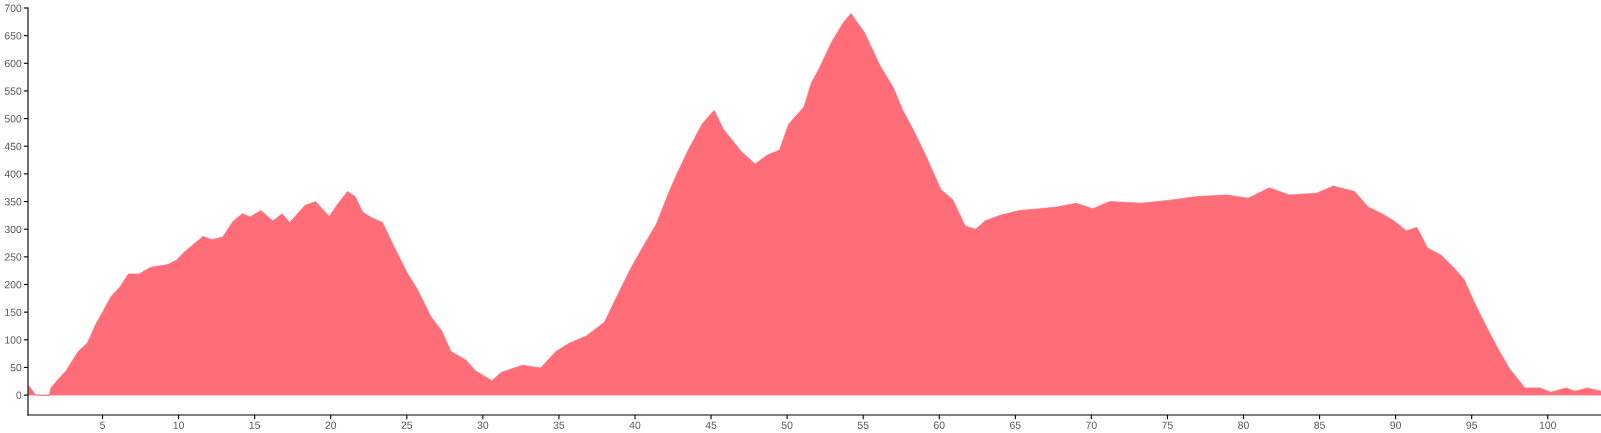 This screenshot has width=1601, height=433. Describe the element at coordinates (178, 425) in the screenshot. I see `x-tick-label: 10` at that location.